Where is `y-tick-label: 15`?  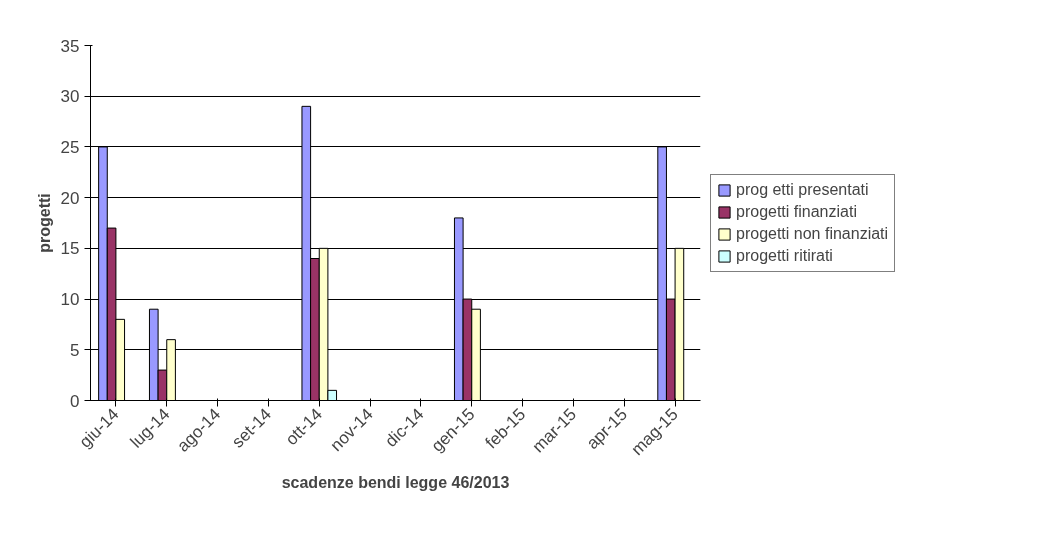 y-tick-label: 15 is located at coordinates (70, 249).